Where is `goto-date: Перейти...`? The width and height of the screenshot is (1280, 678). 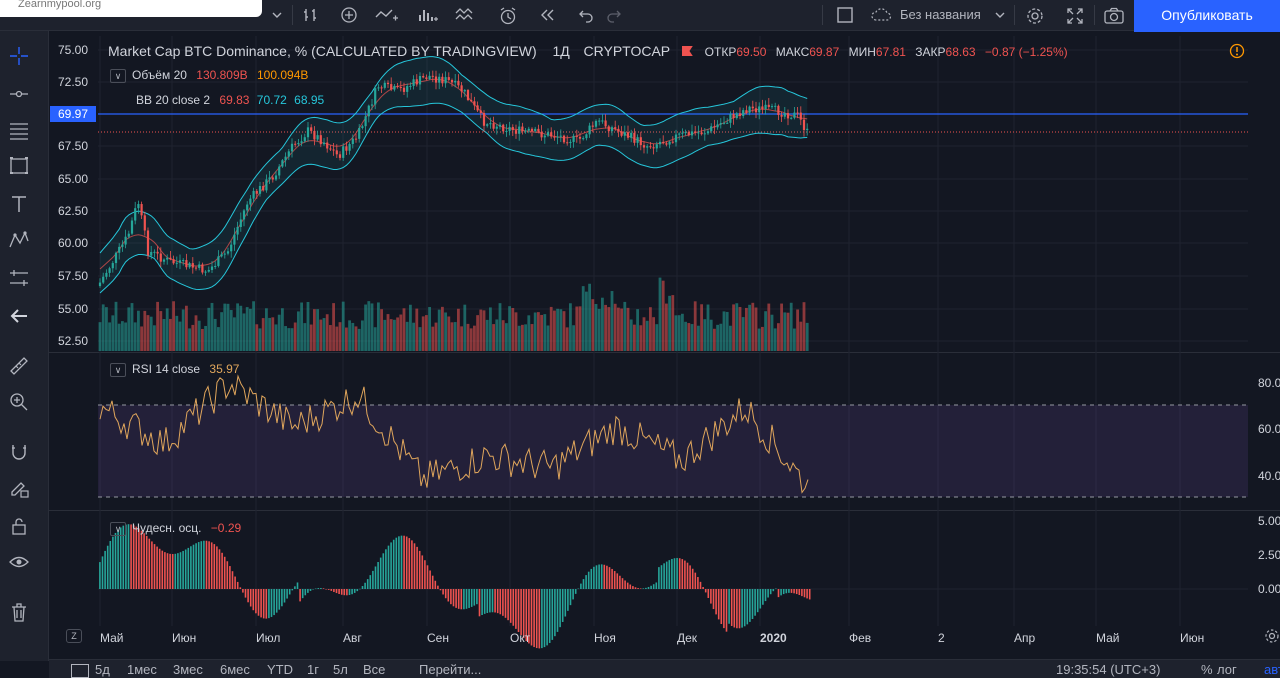 goto-date: Перейти... is located at coordinates (450, 669).